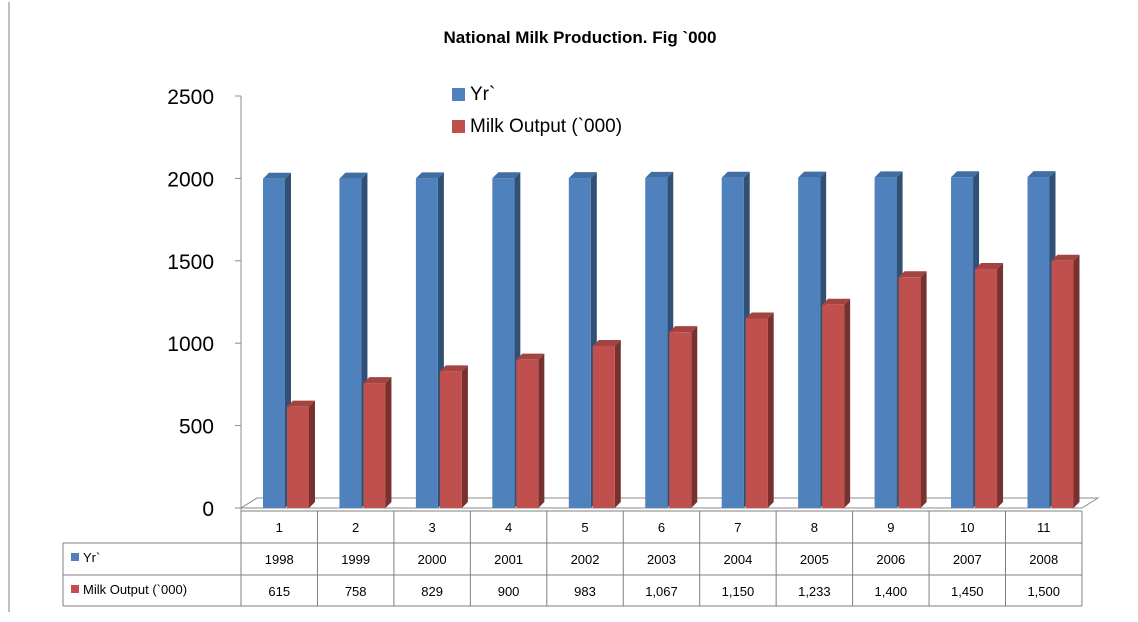  Describe the element at coordinates (737, 527) in the screenshot. I see `category-label: 7` at that location.